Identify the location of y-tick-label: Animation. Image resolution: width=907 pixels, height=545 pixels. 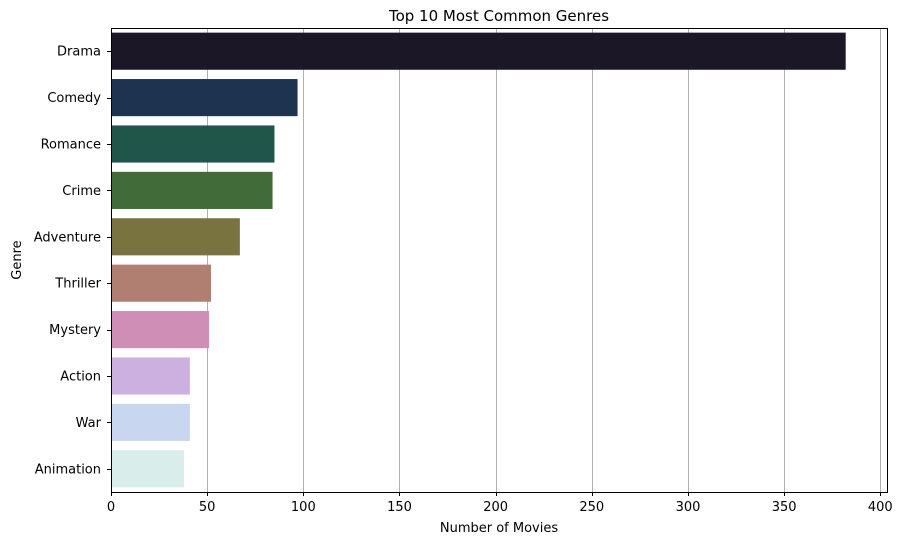
(68, 469).